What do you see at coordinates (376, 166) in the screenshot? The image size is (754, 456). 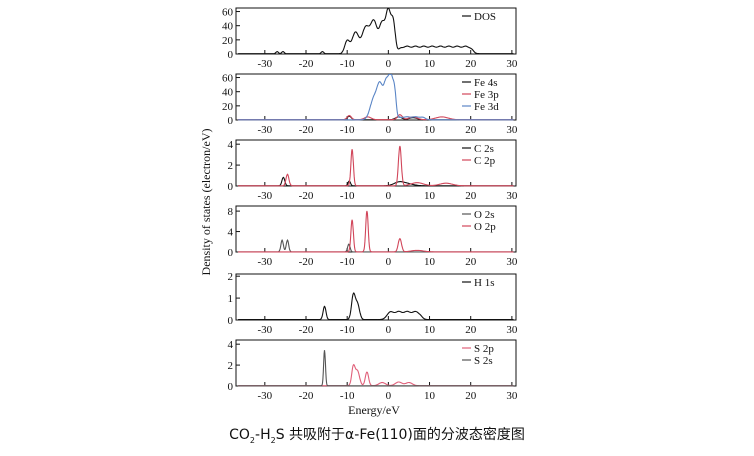 I see `series-line-c-2p` at bounding box center [376, 166].